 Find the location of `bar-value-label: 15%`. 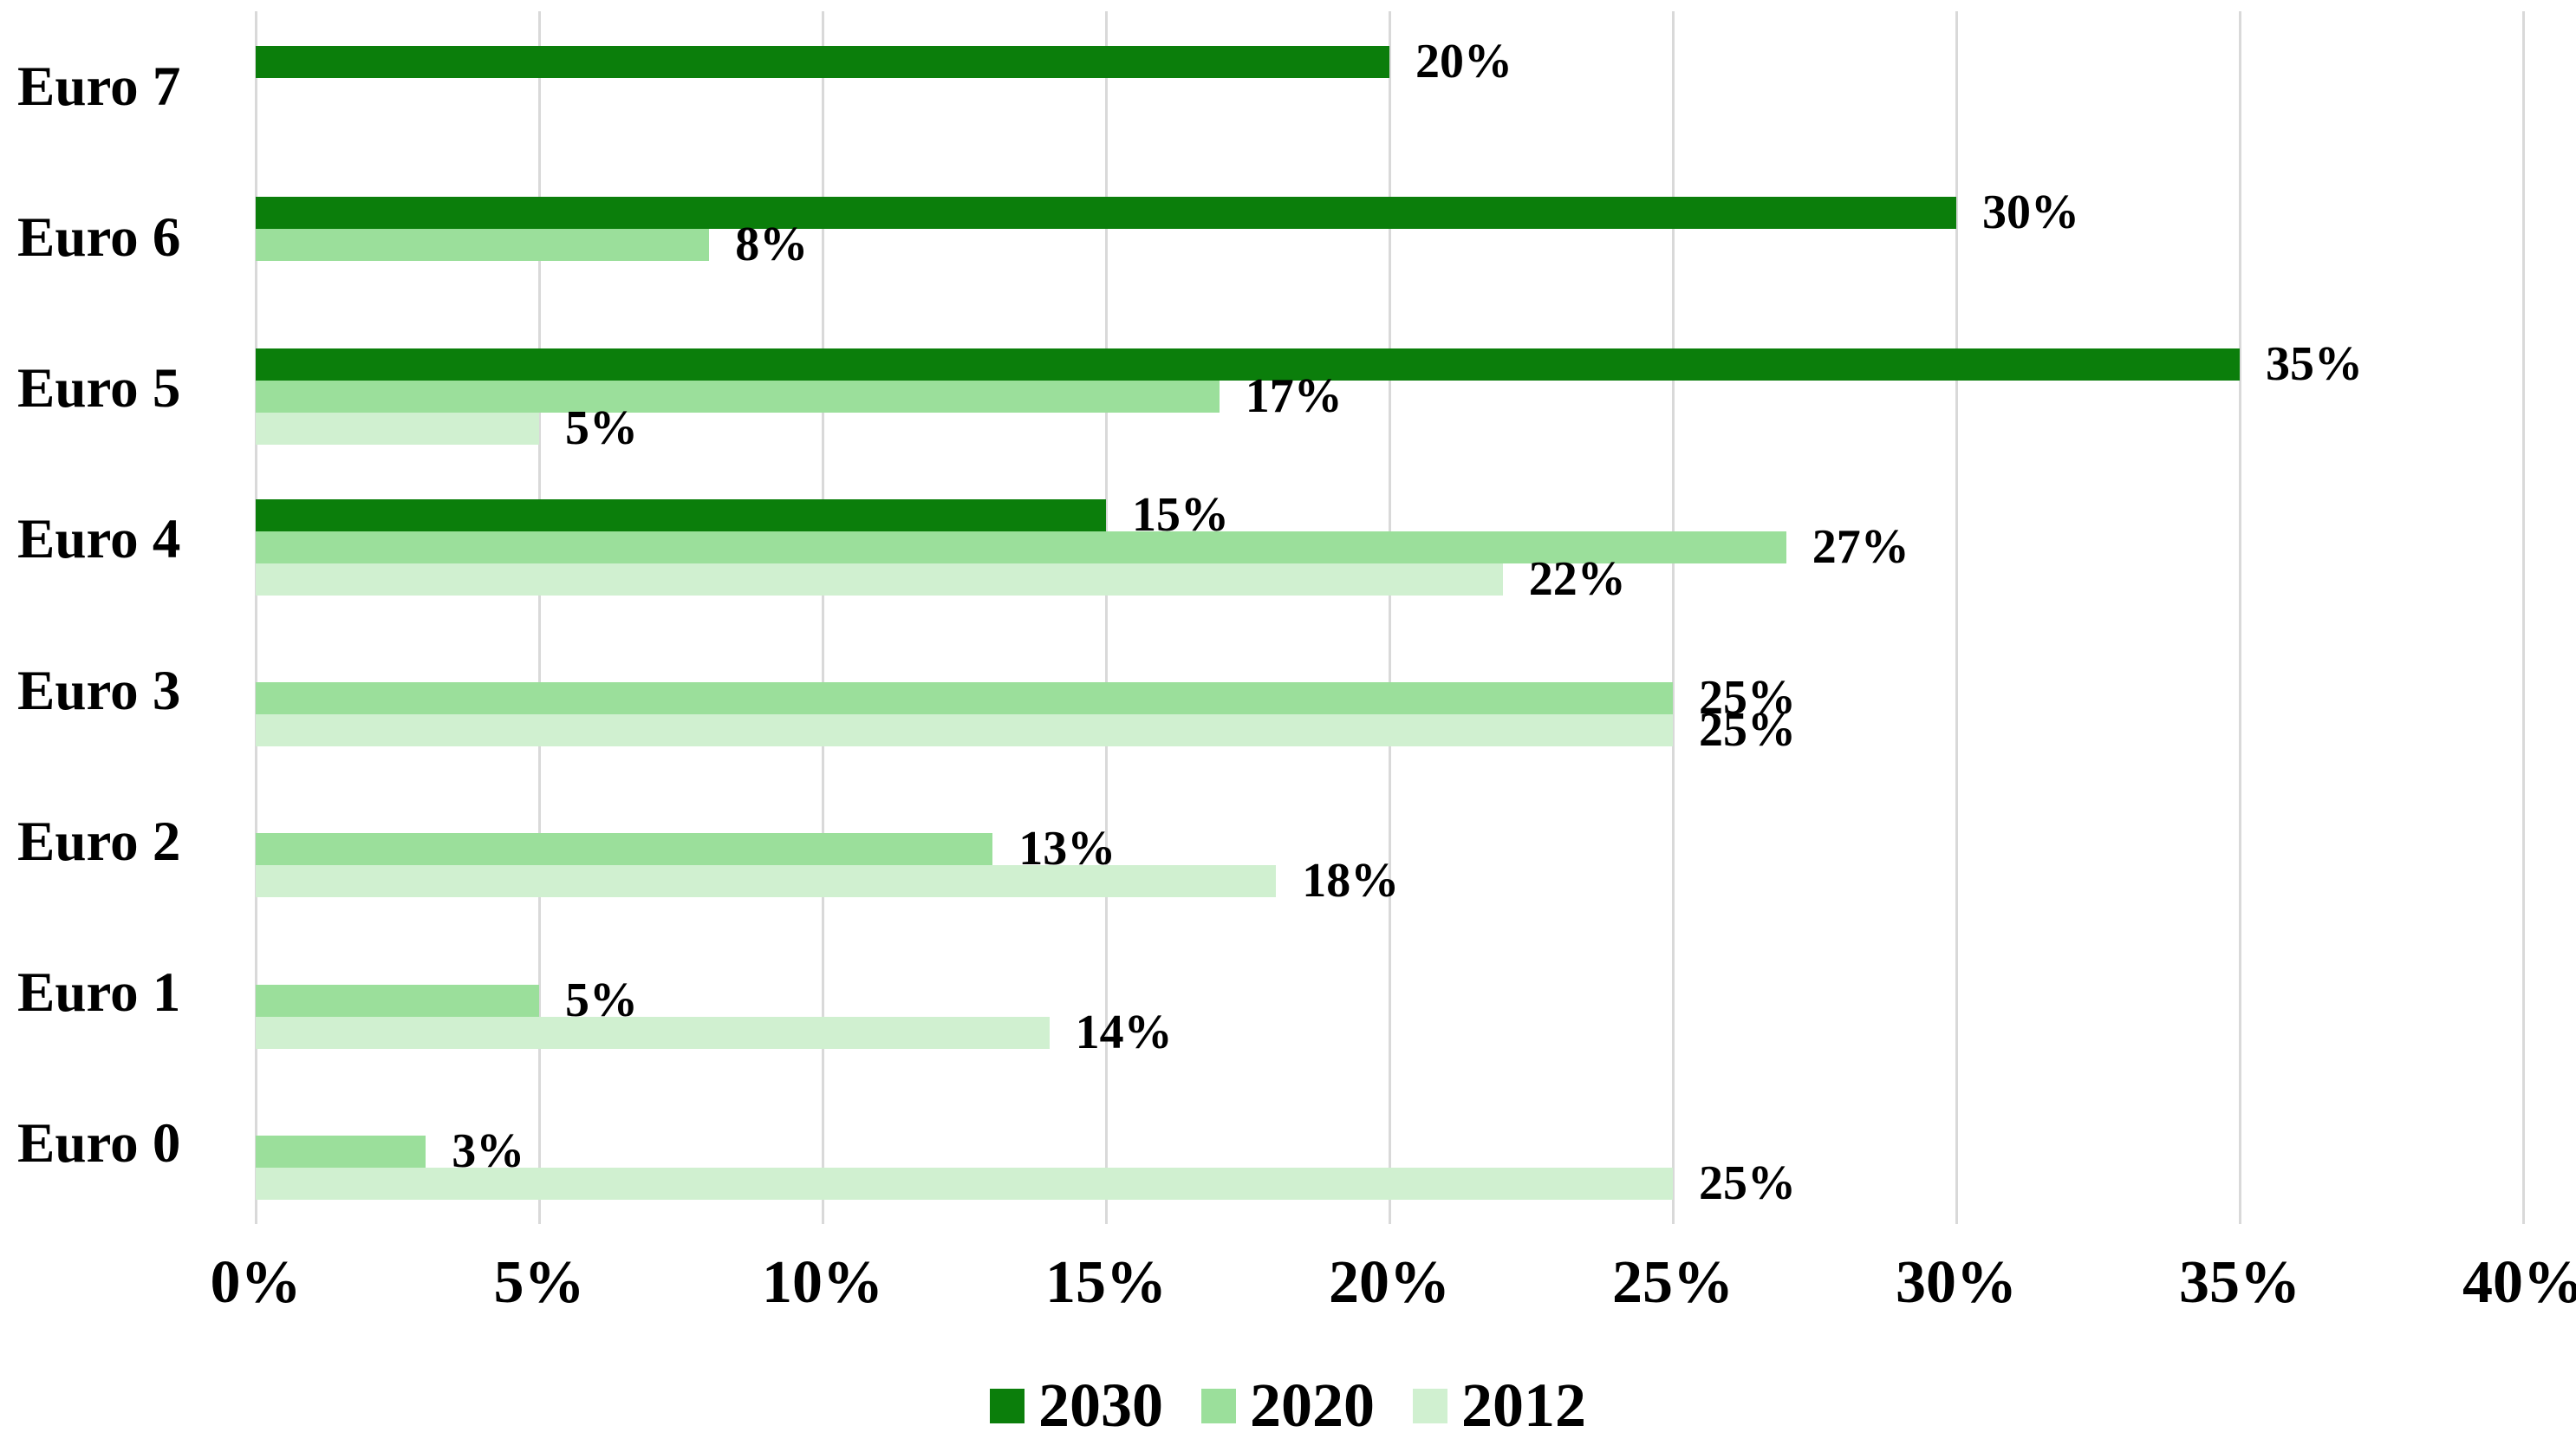

bar-value-label: 15% is located at coordinates (1180, 514).